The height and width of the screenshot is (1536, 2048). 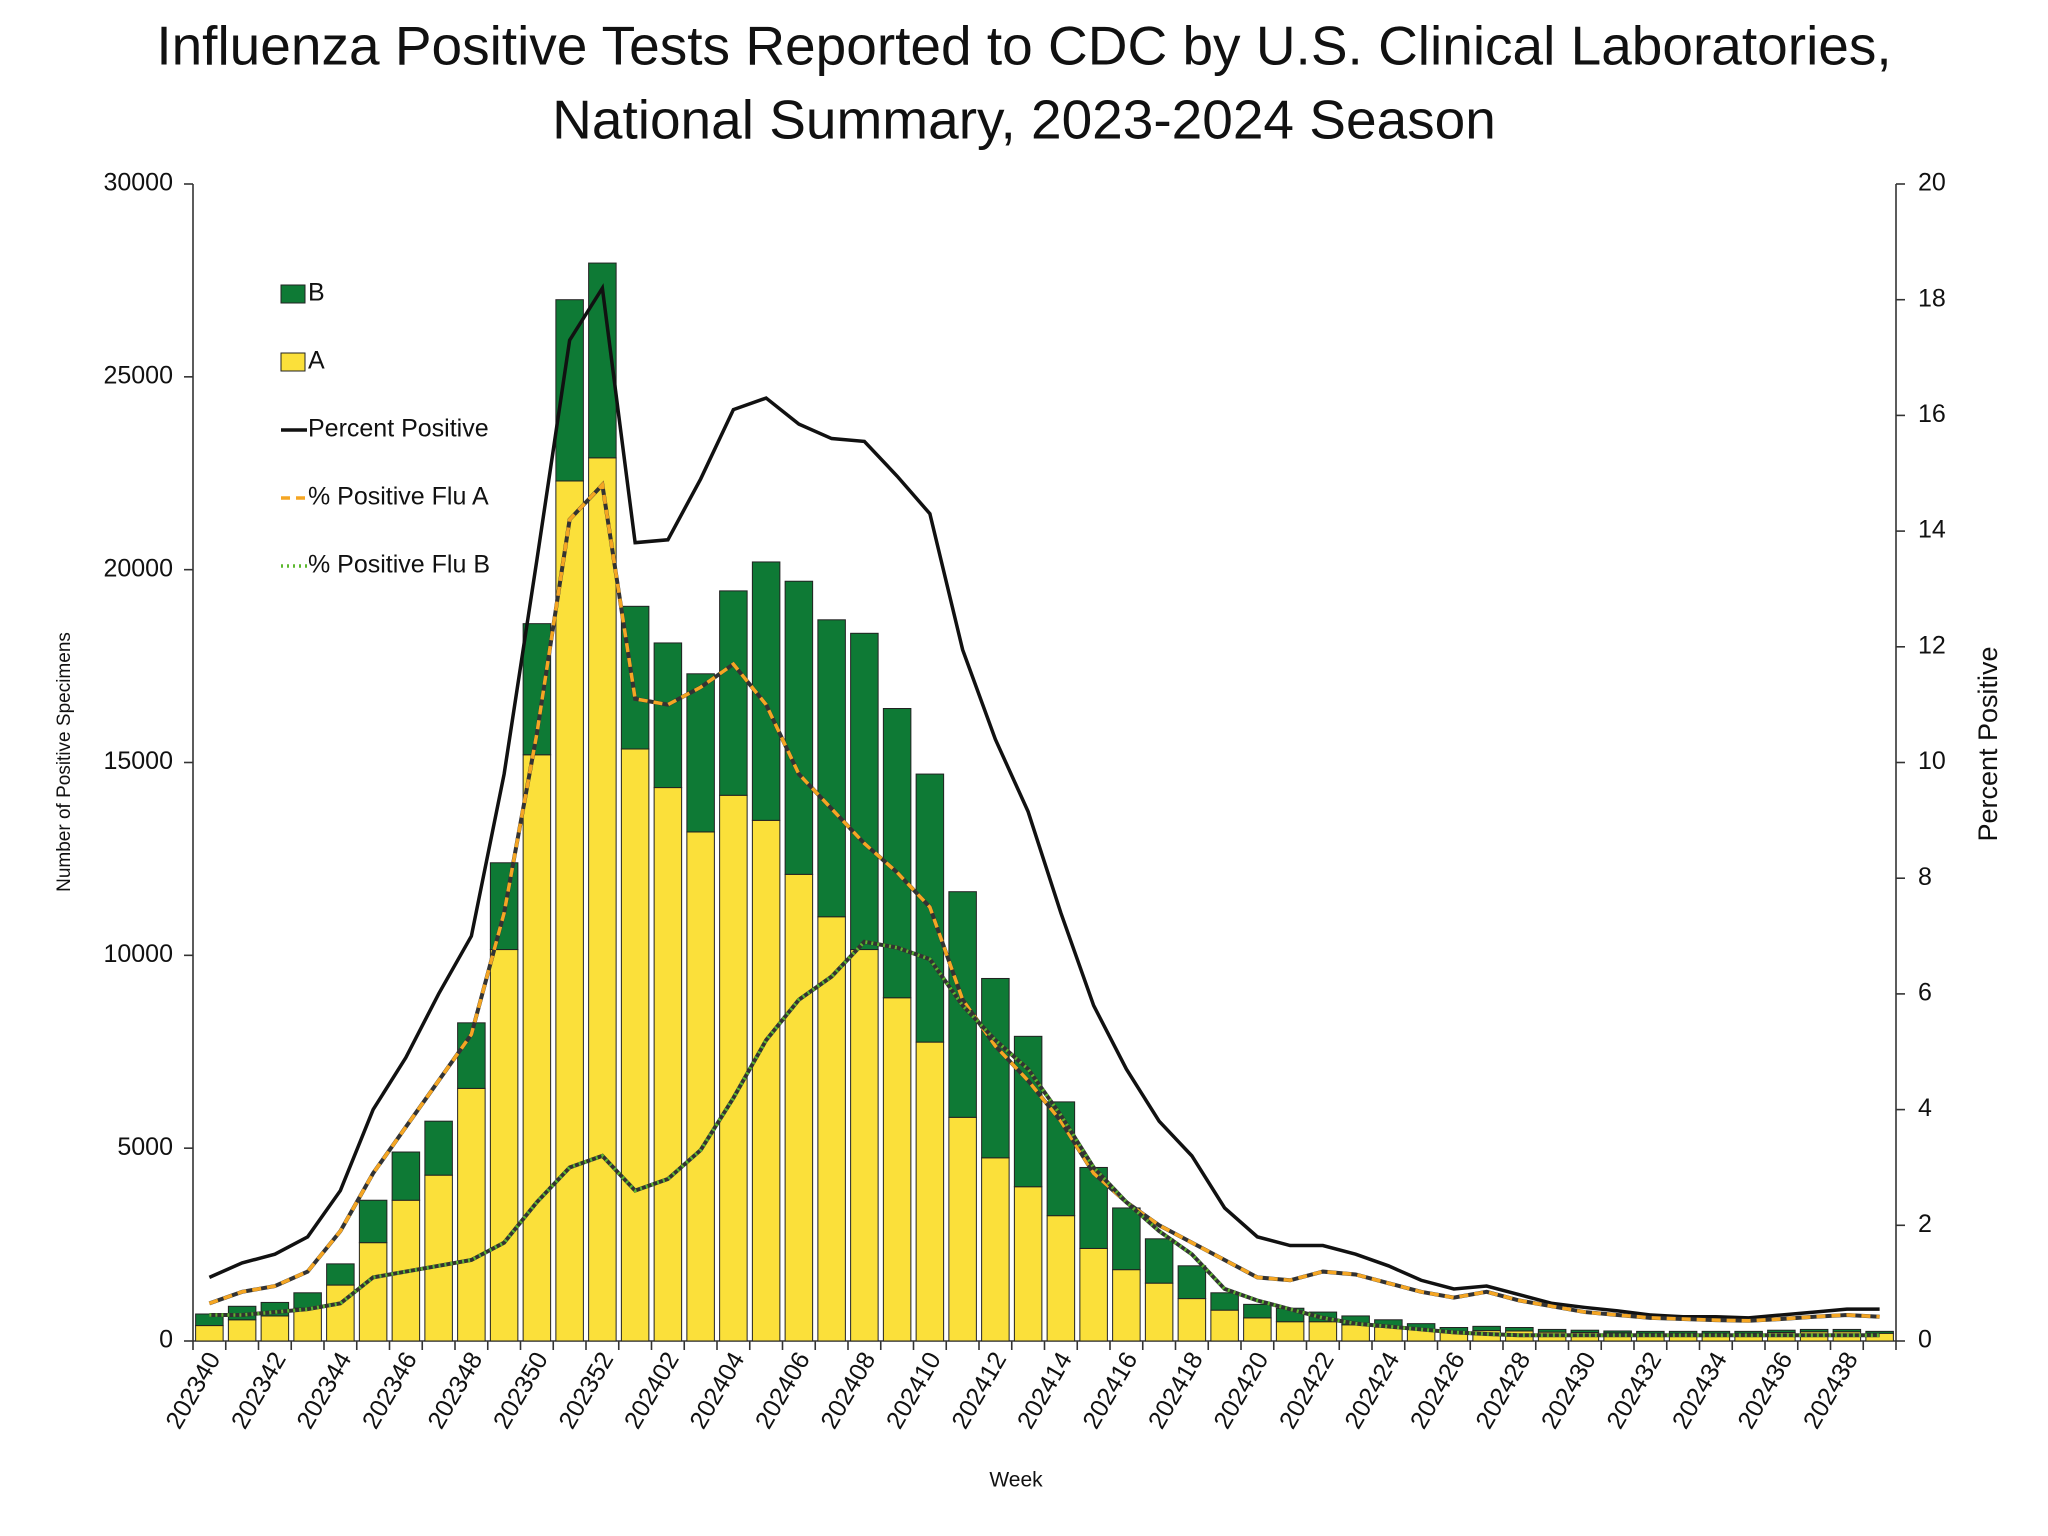 I want to click on x-tick-label: 202424, so click(x=1372, y=1390).